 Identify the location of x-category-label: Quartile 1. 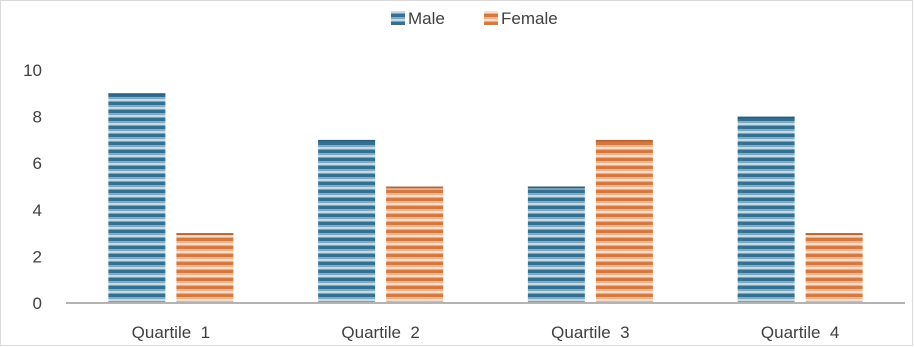
(171, 332).